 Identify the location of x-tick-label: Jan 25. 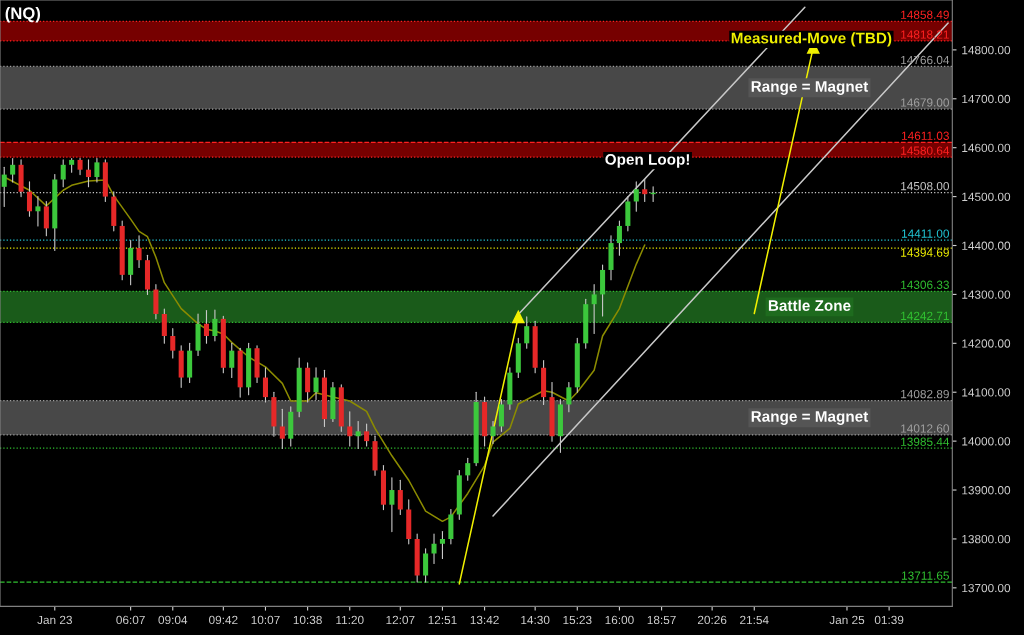
(847, 620).